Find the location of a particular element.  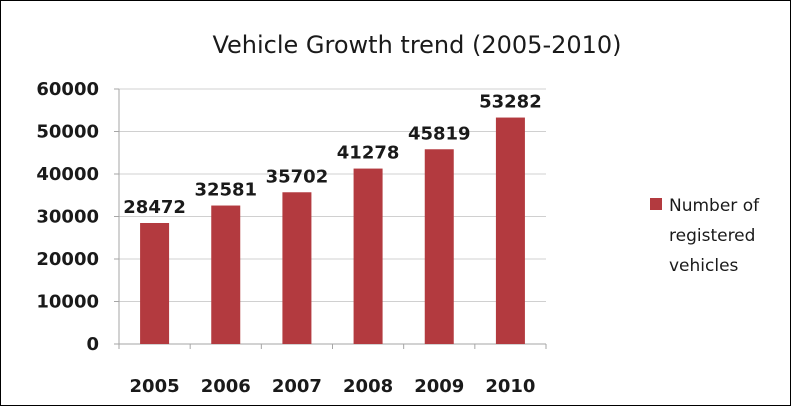

y-tick-label: 60000 is located at coordinates (67, 89).